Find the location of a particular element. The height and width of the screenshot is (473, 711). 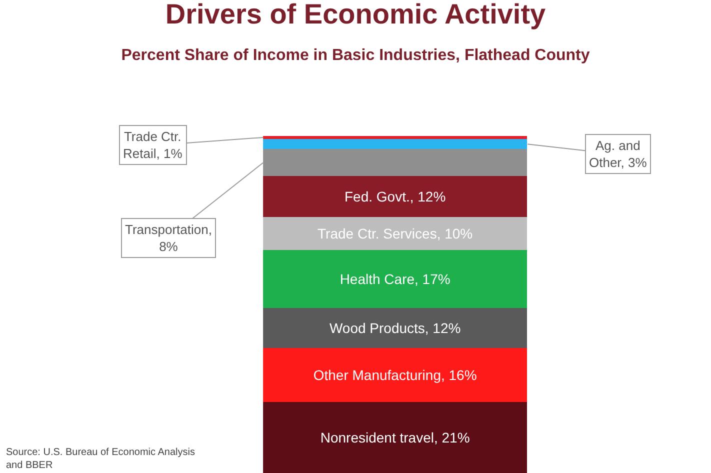

data-label: Trade Ctr. Services, 10% is located at coordinates (395, 234).